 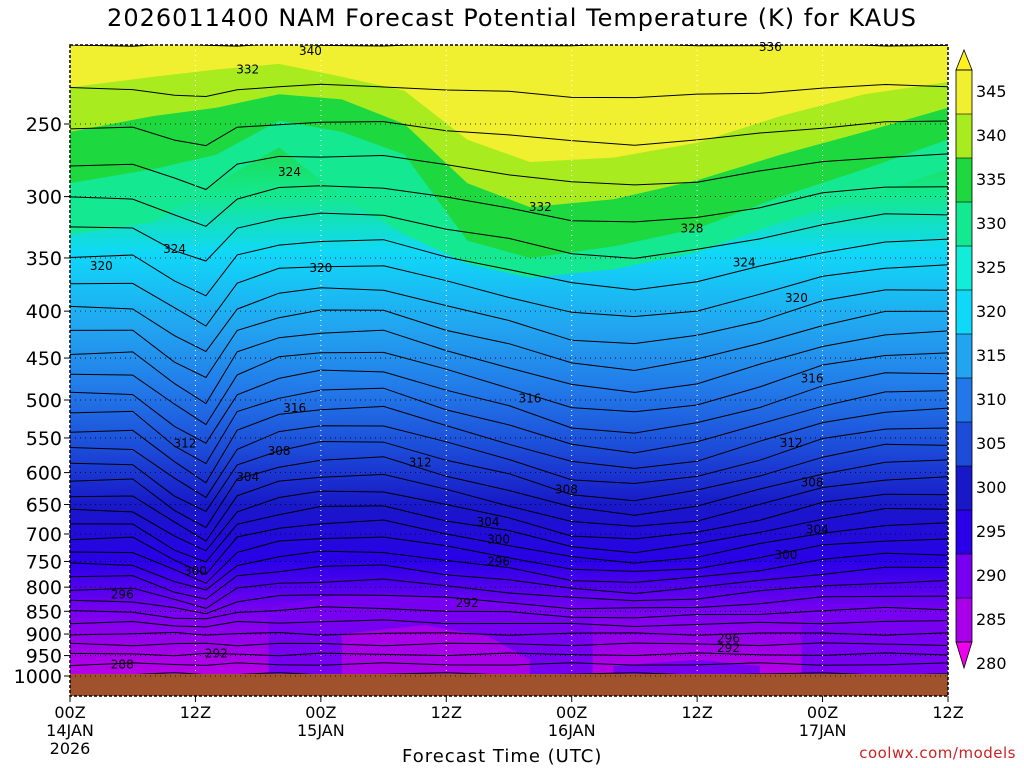 What do you see at coordinates (44, 505) in the screenshot?
I see `y-tick-label: 650` at bounding box center [44, 505].